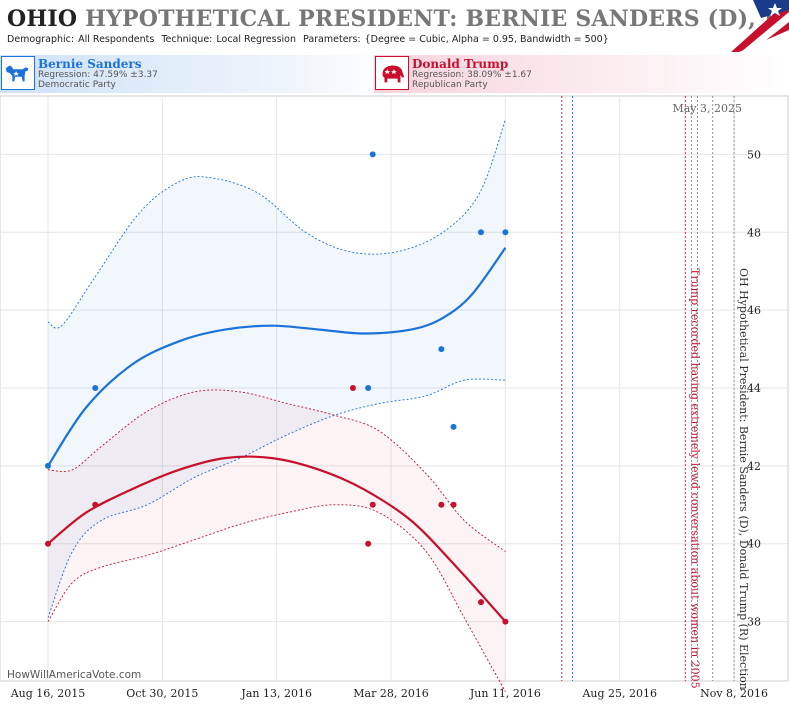  What do you see at coordinates (18, 73) in the screenshot?
I see `donkey-icon` at bounding box center [18, 73].